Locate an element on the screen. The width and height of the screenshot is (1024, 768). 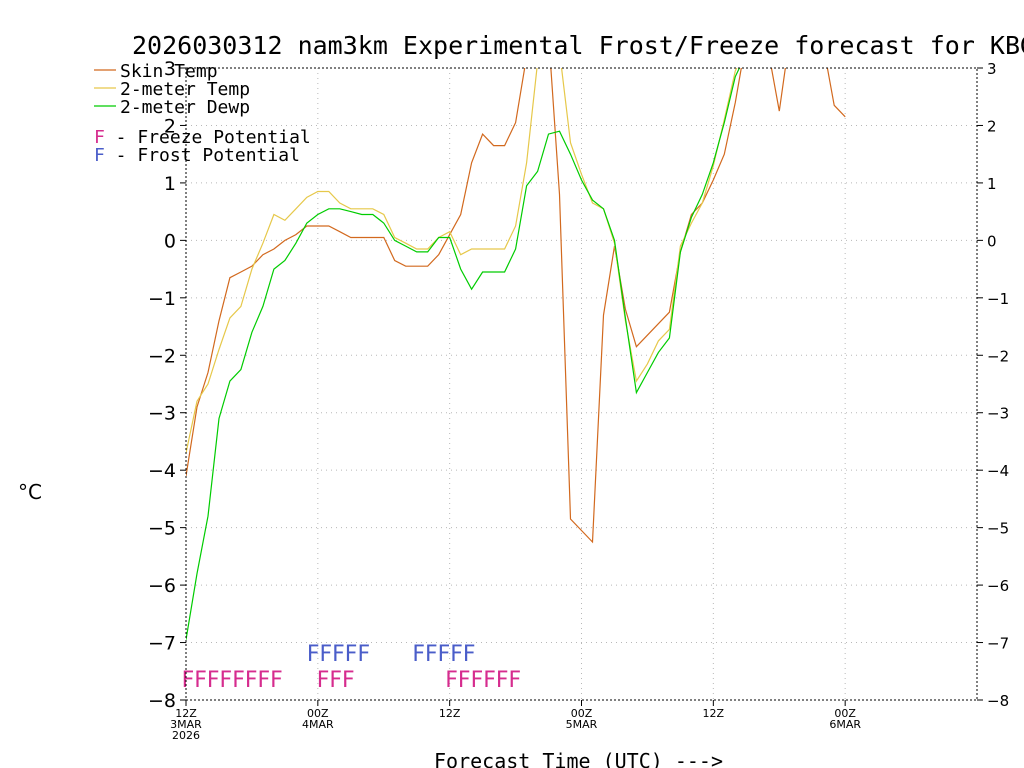
legend-label: Skin Temp is located at coordinates (169, 71).